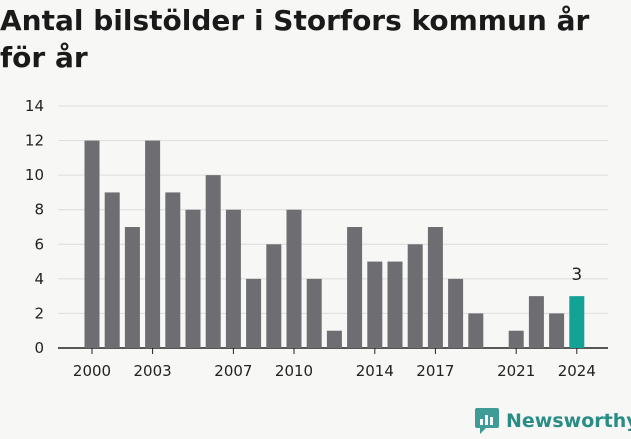  What do you see at coordinates (355, 287) in the screenshot?
I see `bar-2013` at bounding box center [355, 287].